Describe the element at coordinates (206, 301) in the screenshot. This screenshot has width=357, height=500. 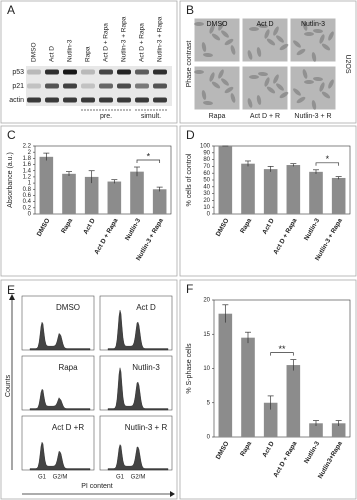
I see `y-tick-label: 20` at that location.